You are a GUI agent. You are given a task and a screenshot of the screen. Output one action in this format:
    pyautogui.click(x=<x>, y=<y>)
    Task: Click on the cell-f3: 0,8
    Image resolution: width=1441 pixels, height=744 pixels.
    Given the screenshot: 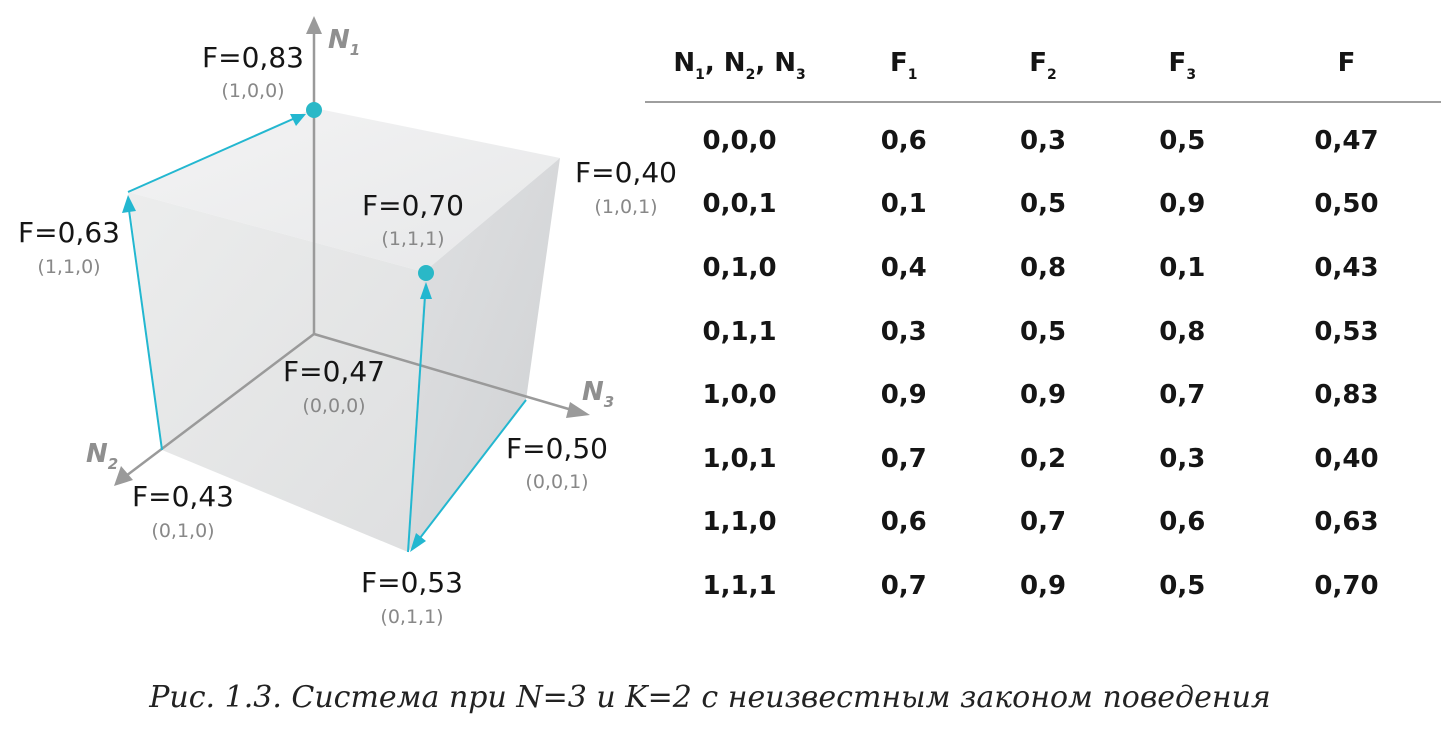 What is the action you would take?
    pyautogui.click(x=1182, y=331)
    